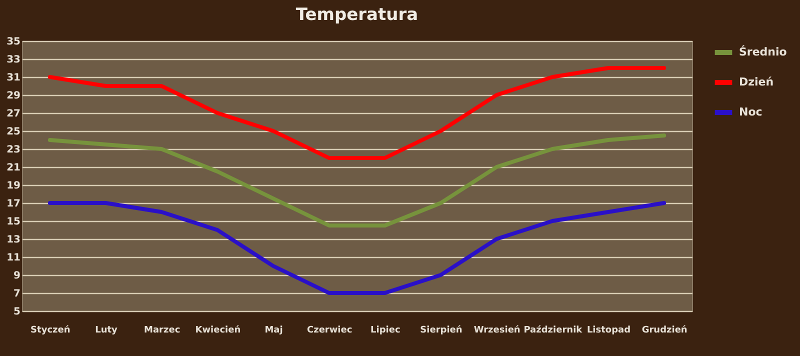 This screenshot has height=356, width=800. Describe the element at coordinates (273, 331) in the screenshot. I see `x-tick-label: Maj` at that location.